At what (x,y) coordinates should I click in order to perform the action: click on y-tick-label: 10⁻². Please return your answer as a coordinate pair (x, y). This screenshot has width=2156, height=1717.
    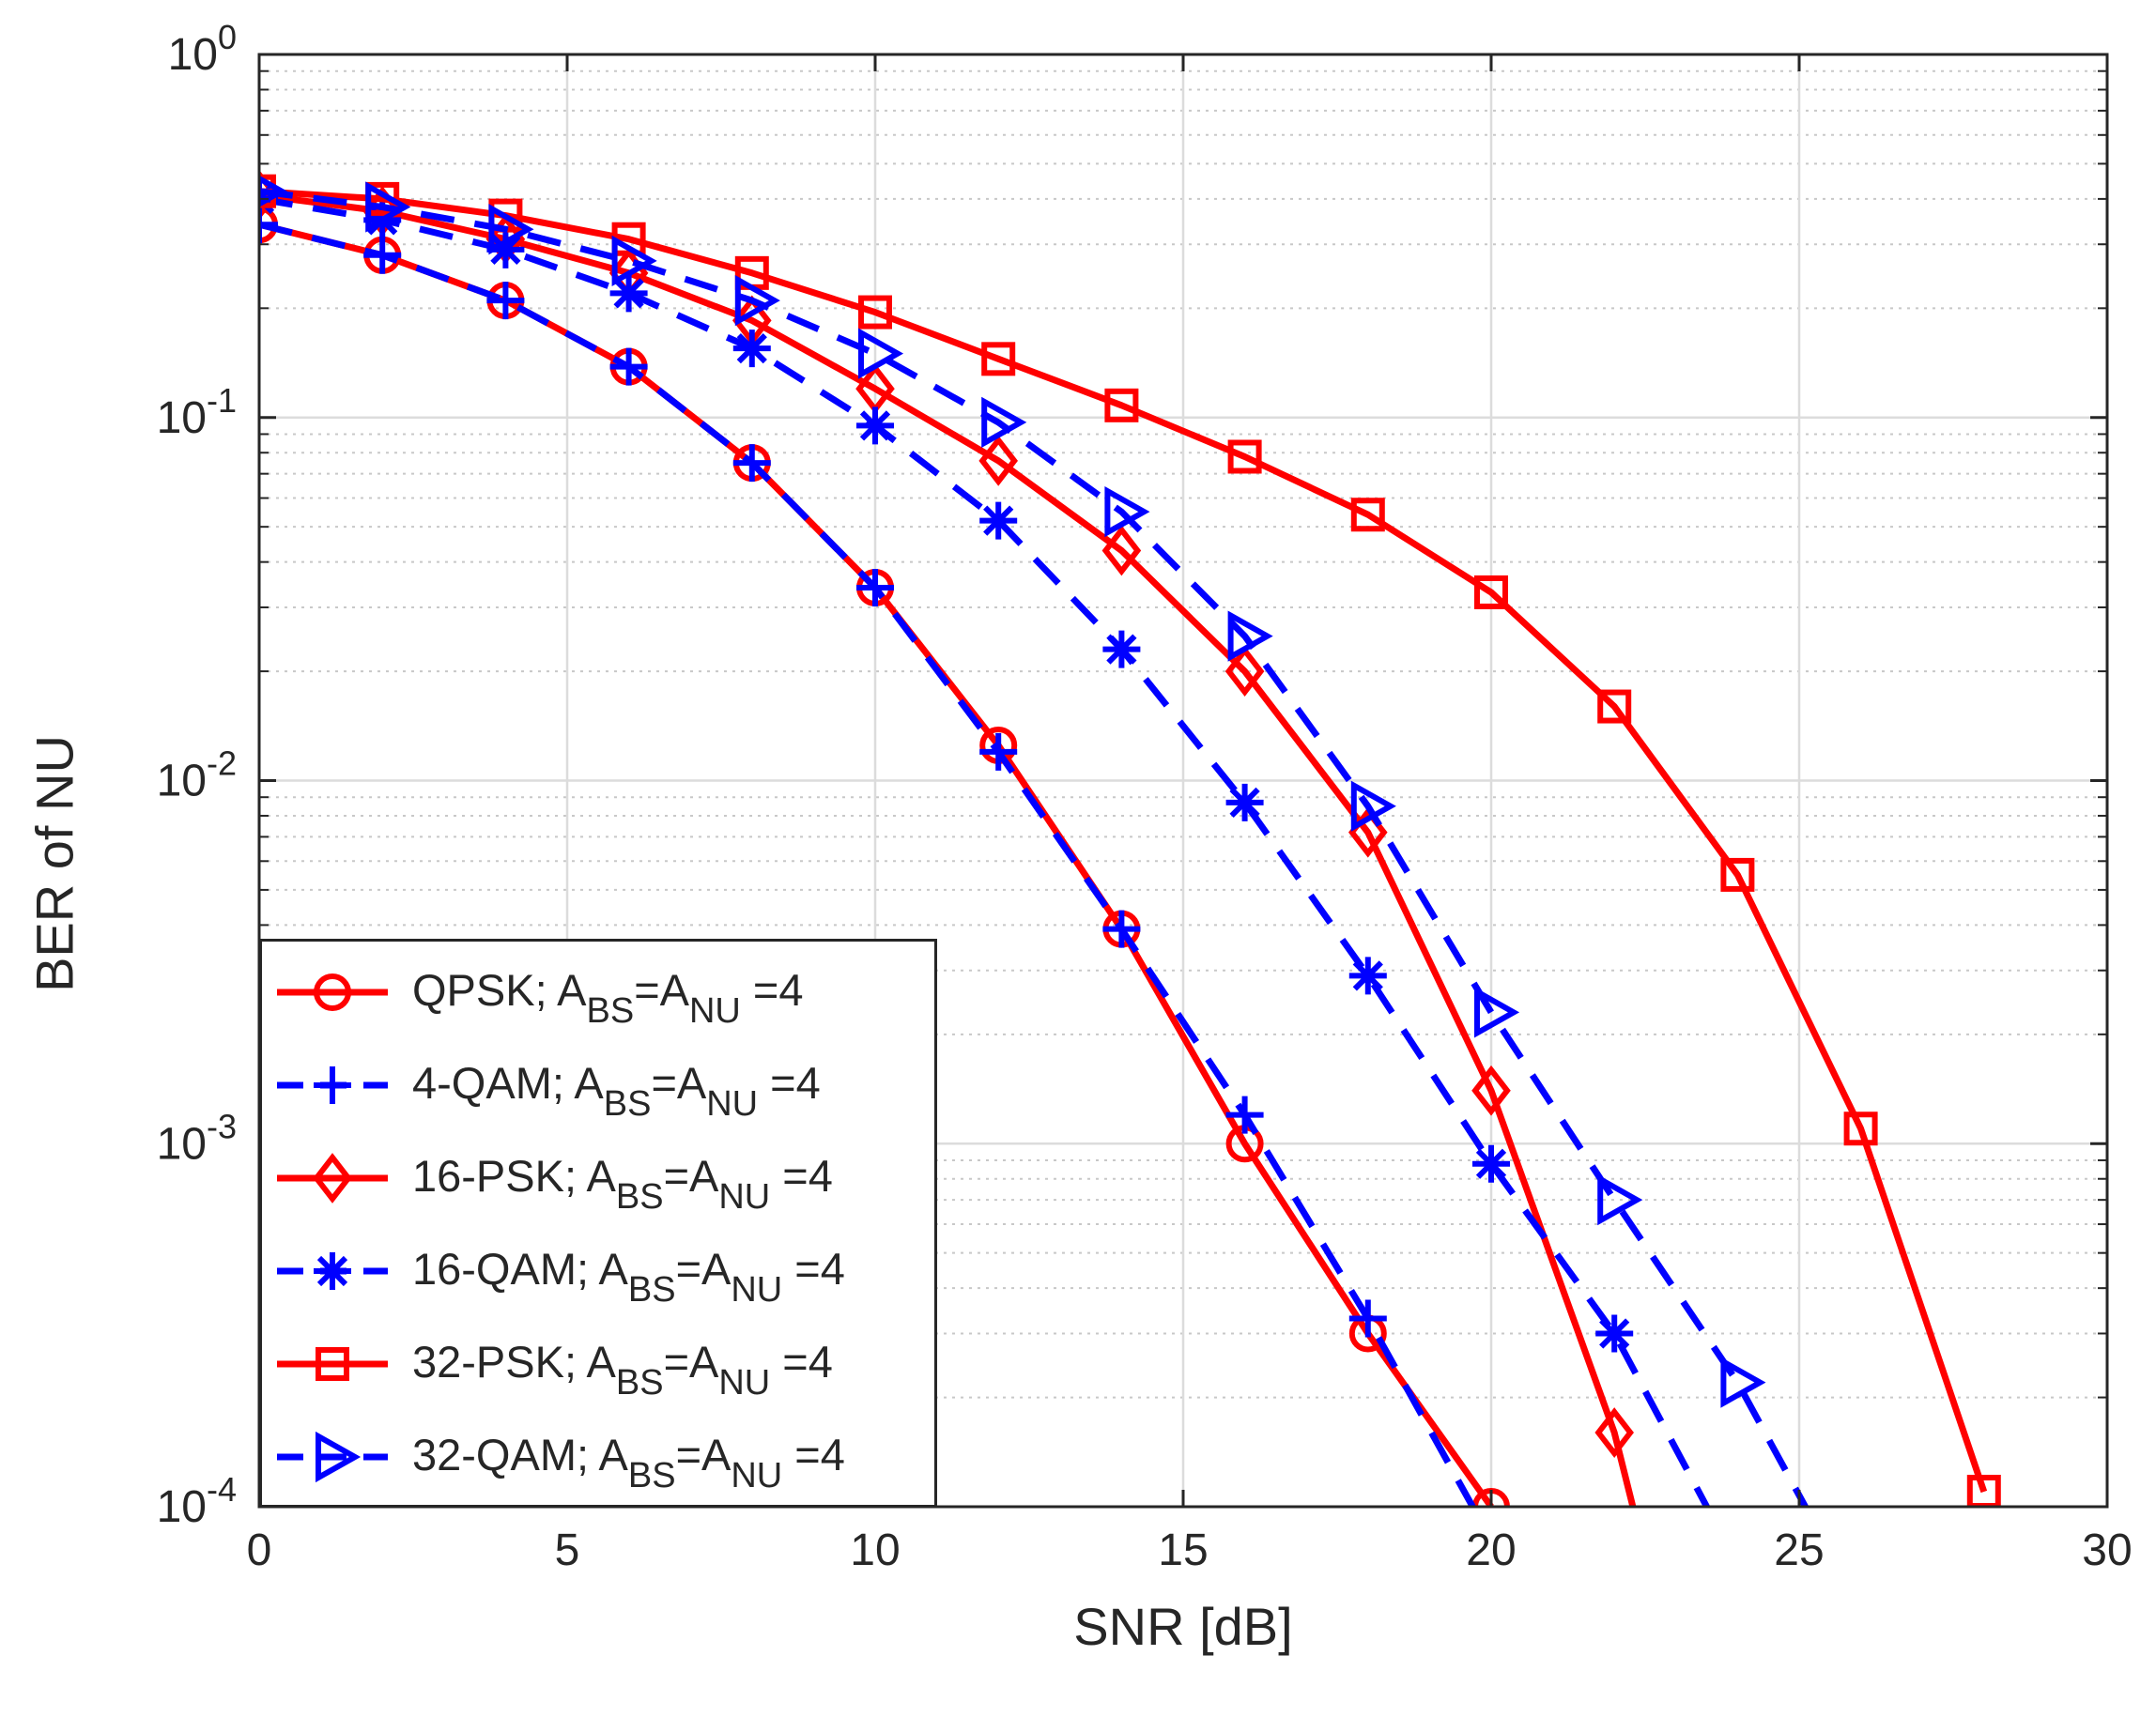
    Looking at the image, I should click on (197, 775).